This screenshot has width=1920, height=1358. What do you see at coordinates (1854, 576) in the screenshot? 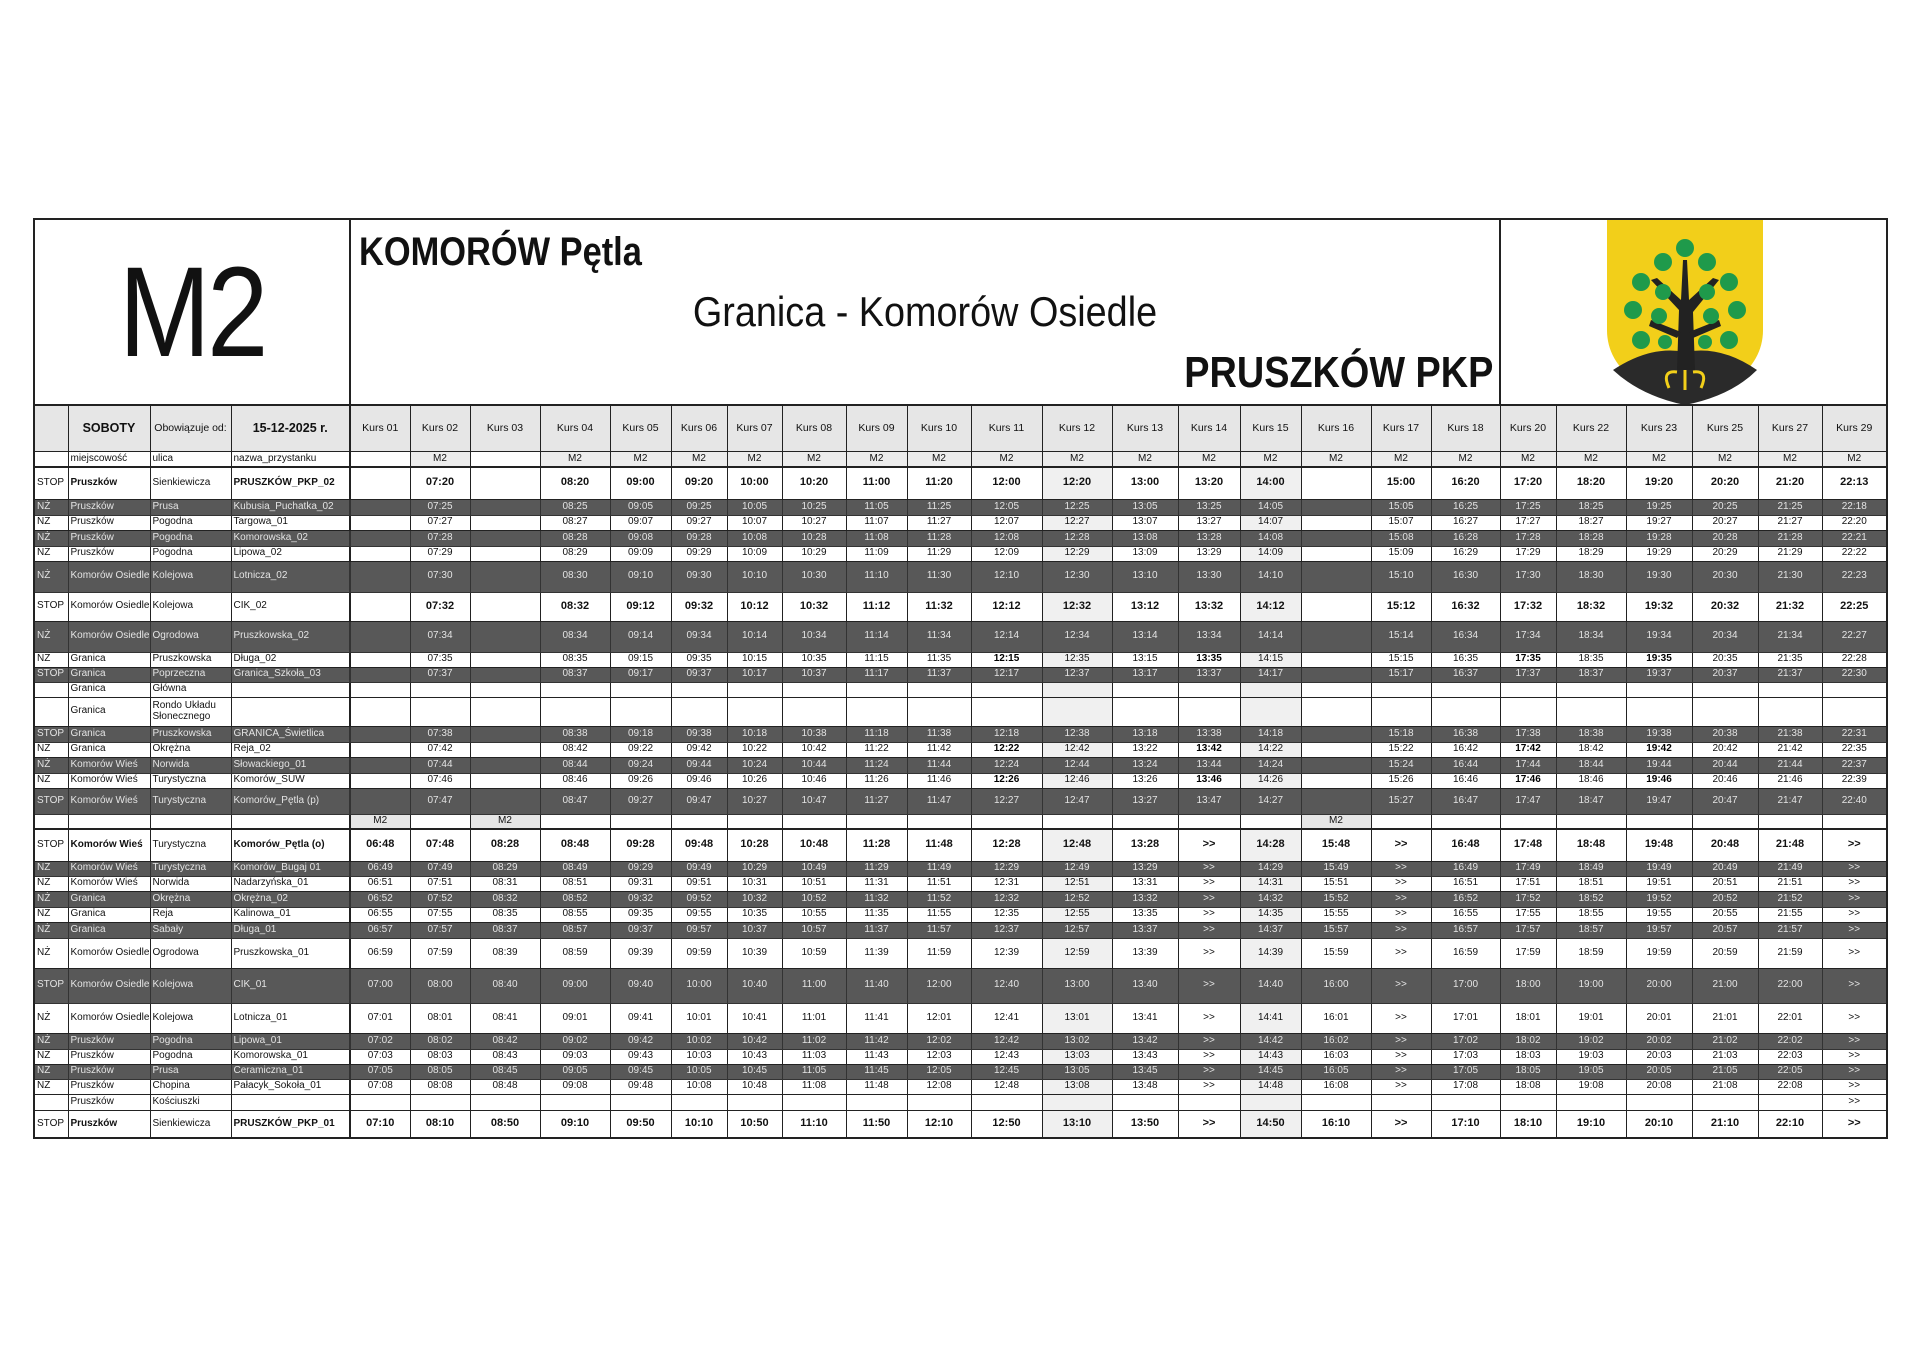
I see `departure-time: 22:23` at bounding box center [1854, 576].